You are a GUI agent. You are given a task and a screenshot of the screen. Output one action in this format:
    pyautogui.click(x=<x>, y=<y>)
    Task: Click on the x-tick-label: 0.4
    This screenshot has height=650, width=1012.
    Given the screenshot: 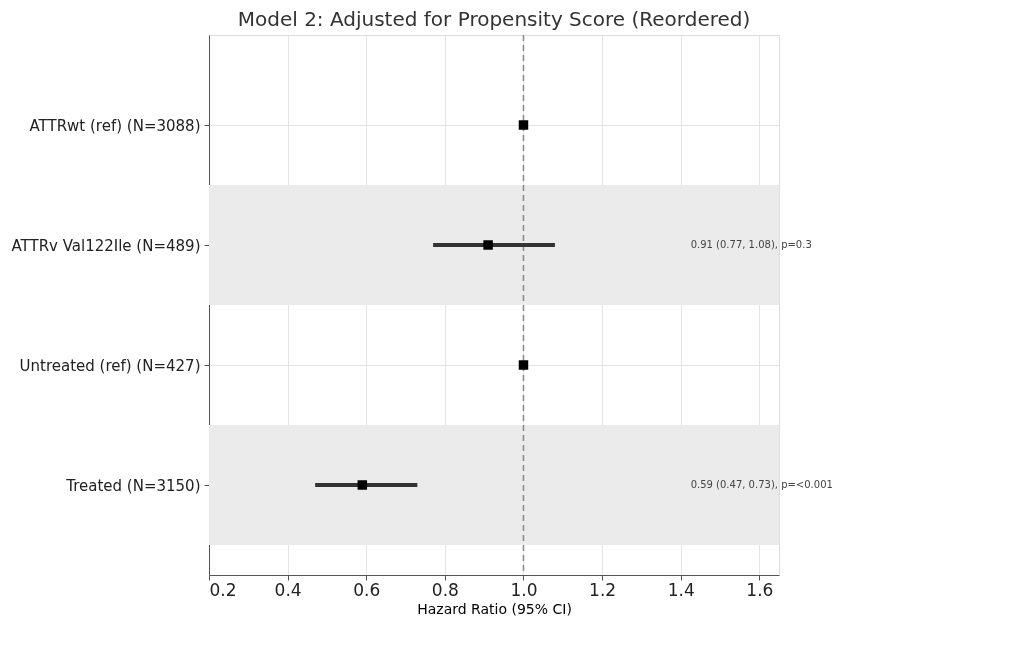 What is the action you would take?
    pyautogui.click(x=288, y=589)
    